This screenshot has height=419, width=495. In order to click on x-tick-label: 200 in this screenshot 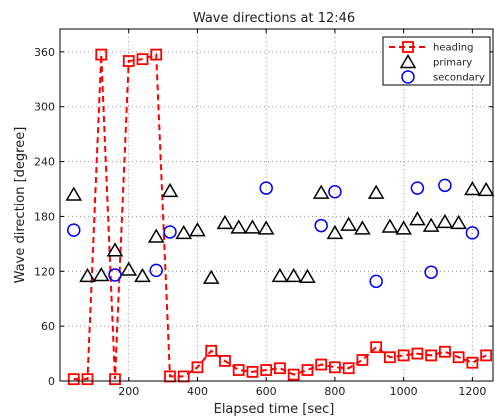, I will do `click(128, 391)`.